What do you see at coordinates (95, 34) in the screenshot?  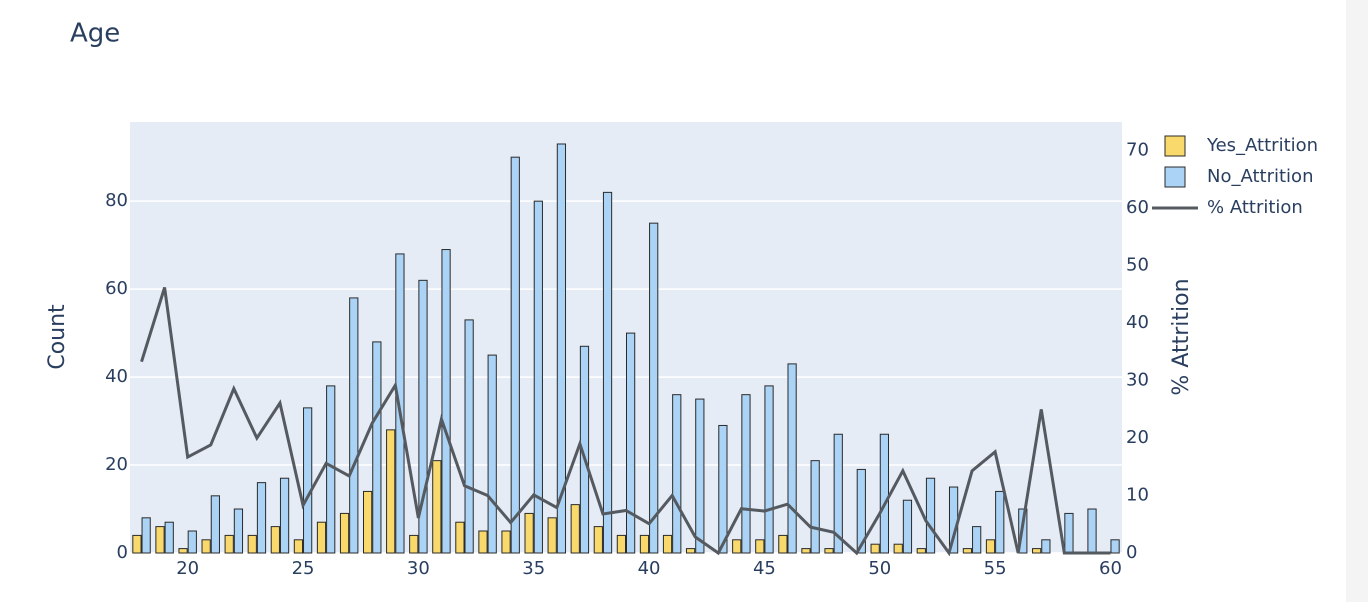 I see `chart-title: Age` at bounding box center [95, 34].